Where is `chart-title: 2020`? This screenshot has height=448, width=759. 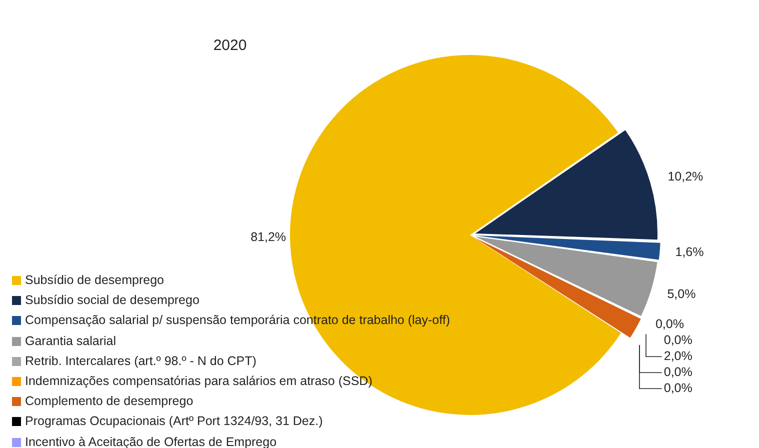 chart-title: 2020 is located at coordinates (230, 45).